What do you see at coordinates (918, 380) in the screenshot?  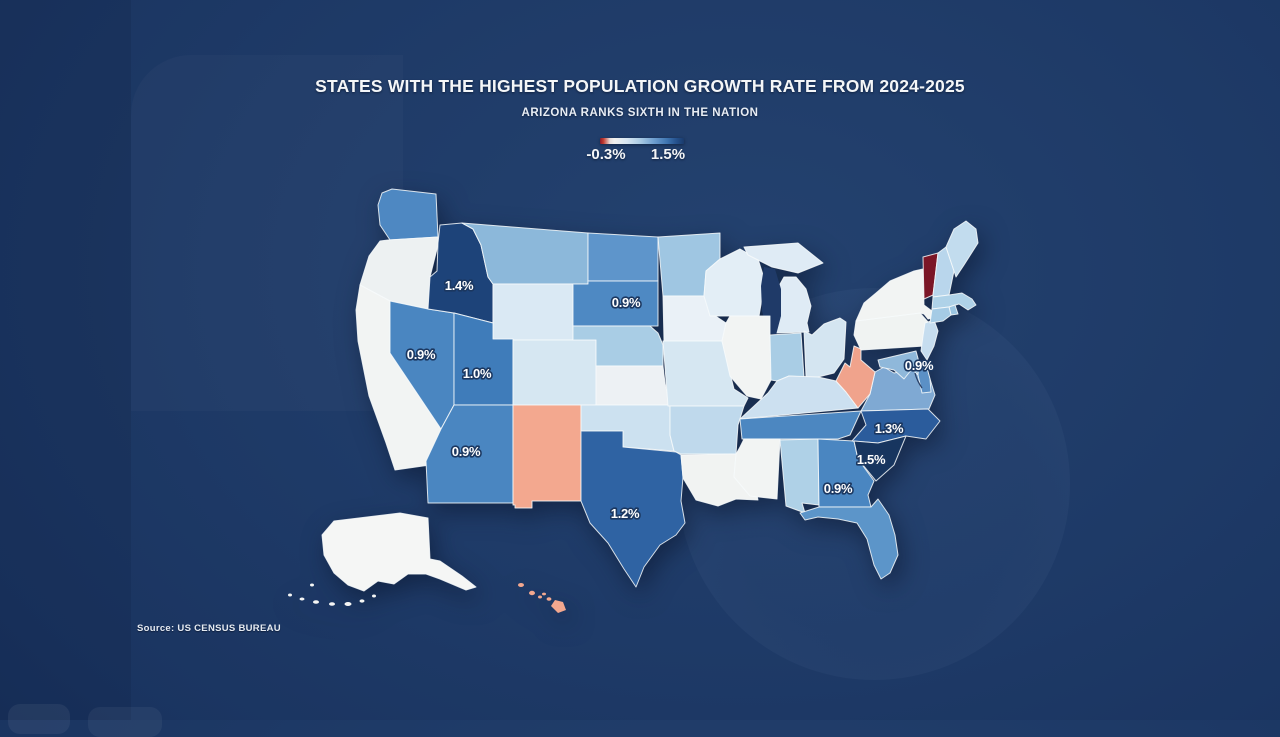 I see `delaware-leader-line` at bounding box center [918, 380].